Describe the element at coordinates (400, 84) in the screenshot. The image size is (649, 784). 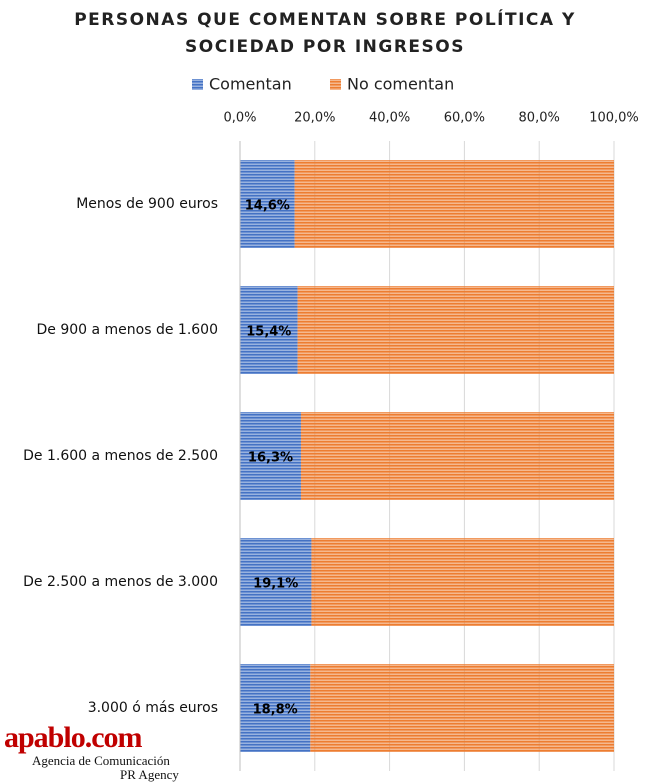
I see `legend-label: No comentan` at that location.